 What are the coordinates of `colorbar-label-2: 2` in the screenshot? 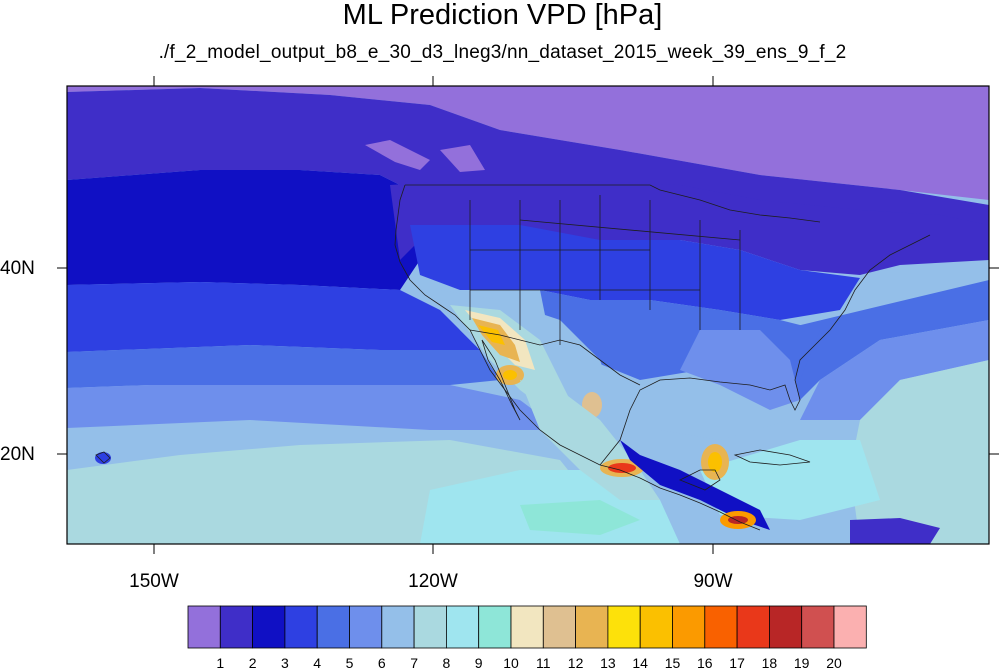 It's located at (252, 663).